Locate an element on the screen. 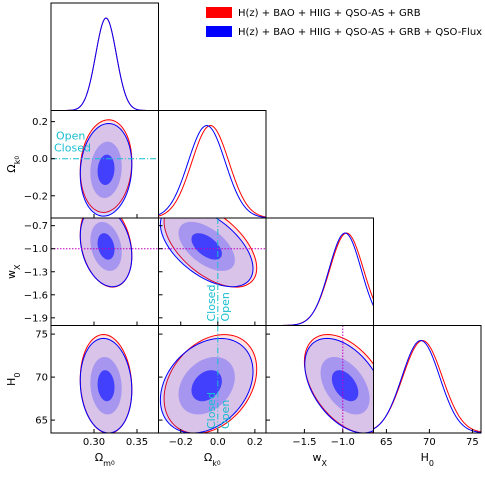 The height and width of the screenshot is (484, 485). y-tick-label-h0: 75 is located at coordinates (41, 335).